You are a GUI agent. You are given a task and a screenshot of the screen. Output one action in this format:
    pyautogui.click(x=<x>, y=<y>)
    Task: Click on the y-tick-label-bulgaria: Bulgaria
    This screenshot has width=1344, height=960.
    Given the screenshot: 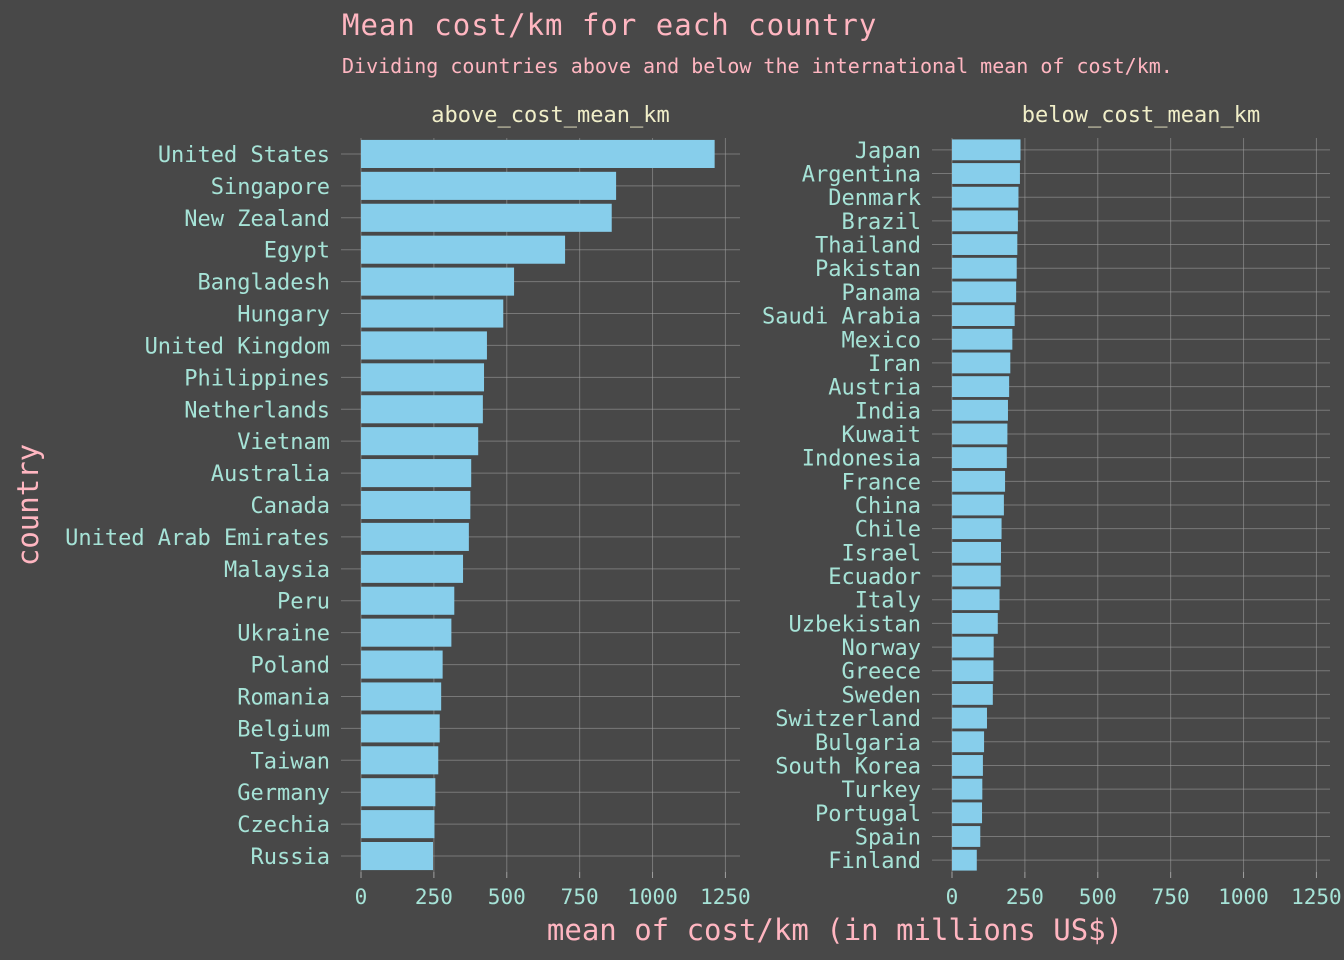 What is the action you would take?
    pyautogui.click(x=868, y=743)
    